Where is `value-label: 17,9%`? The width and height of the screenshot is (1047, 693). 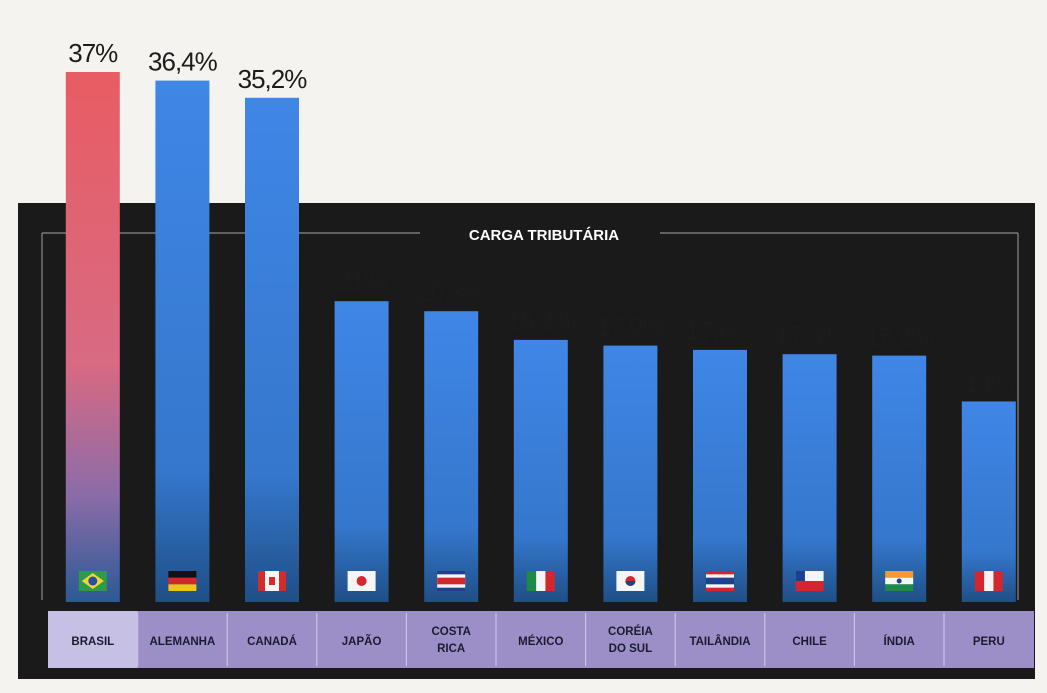
value-label: 17,9% is located at coordinates (631, 327).